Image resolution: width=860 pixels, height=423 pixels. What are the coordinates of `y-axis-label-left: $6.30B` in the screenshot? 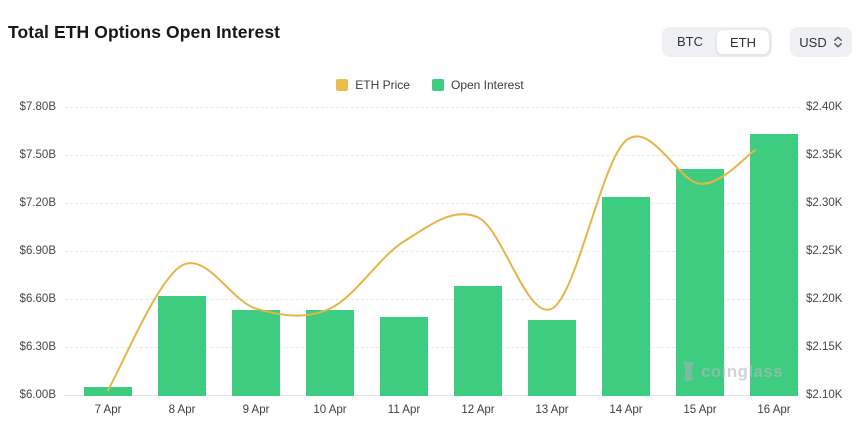 It's located at (37, 347).